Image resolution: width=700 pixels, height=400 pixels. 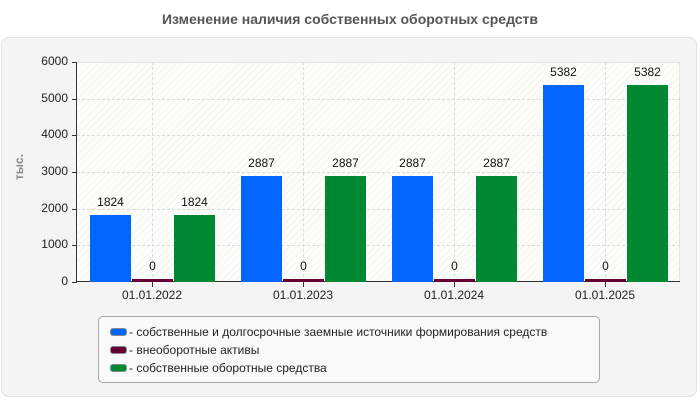 I want to click on legend-label: - внеоборотные активы, so click(x=194, y=350).